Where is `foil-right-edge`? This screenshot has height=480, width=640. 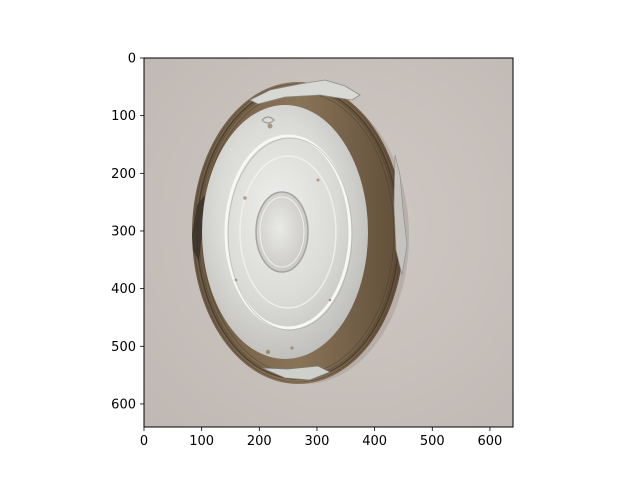 foil-right-edge is located at coordinates (400, 215).